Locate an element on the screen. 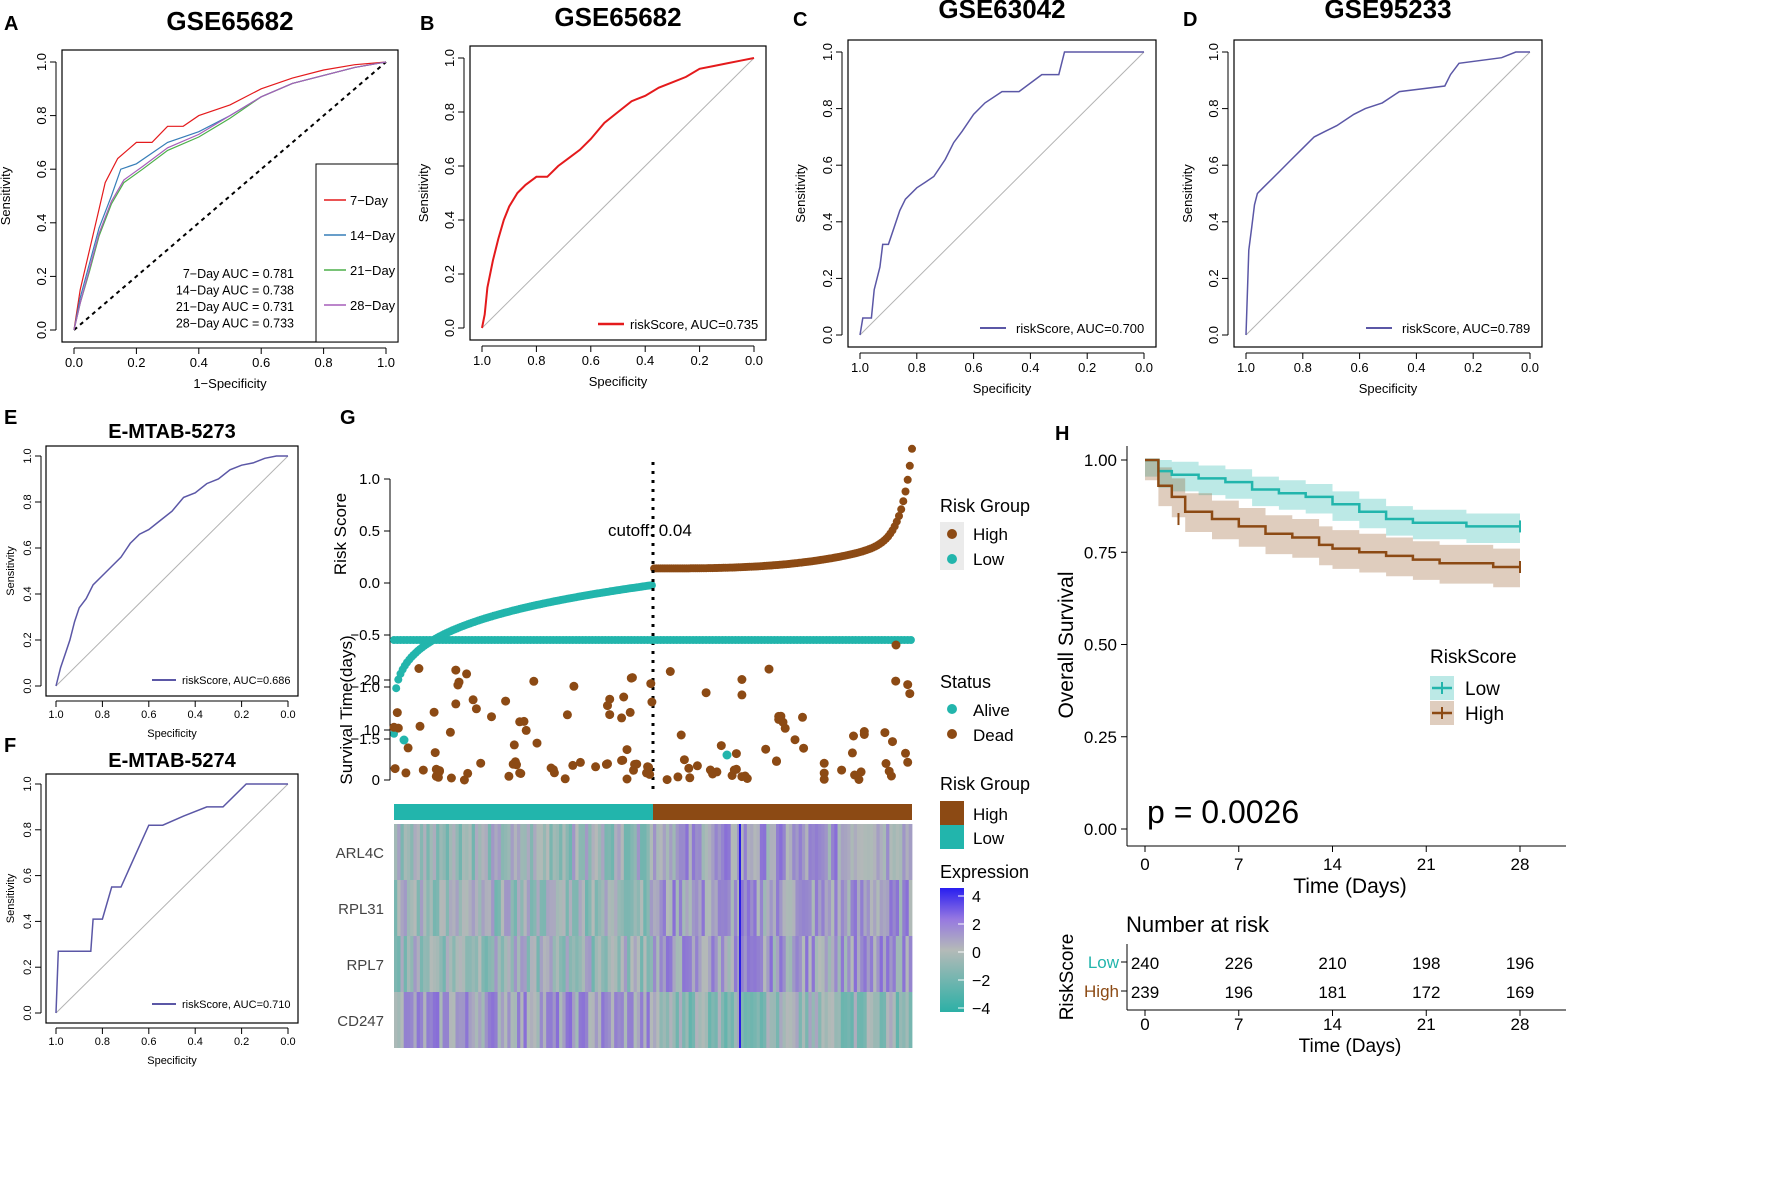 Image resolution: width=1772 pixels, height=1204 pixels. y-tick-label: 0.0 is located at coordinates (827, 335).